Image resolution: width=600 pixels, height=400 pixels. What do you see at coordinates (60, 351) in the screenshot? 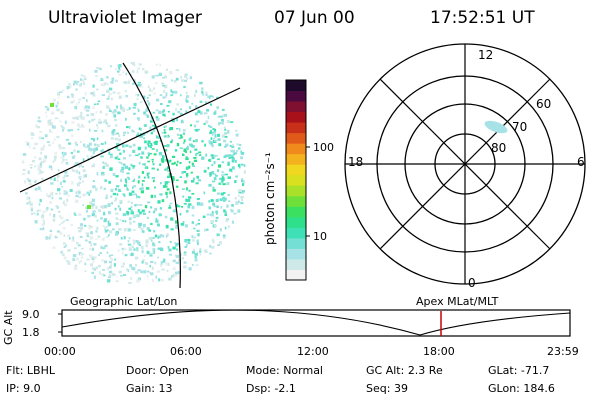
I see `xtick-0000: 00:00` at bounding box center [60, 351].